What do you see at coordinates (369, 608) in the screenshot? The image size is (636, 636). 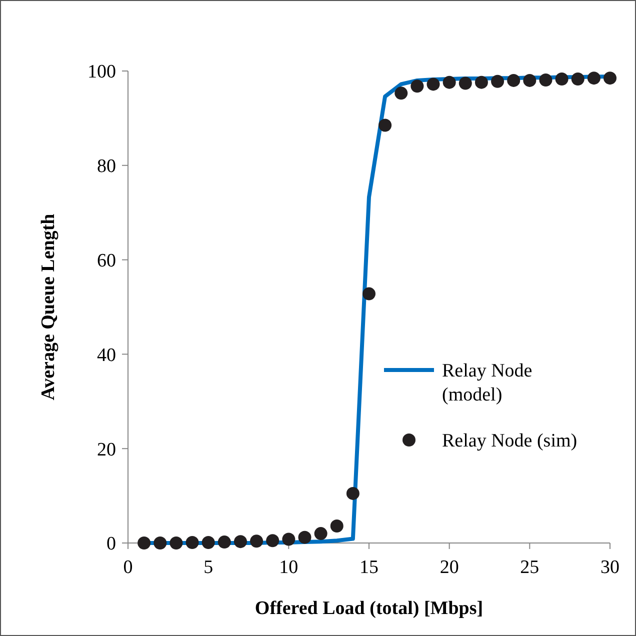 I see `x-axis-title: Offered Load (total) [Mbps]` at bounding box center [369, 608].